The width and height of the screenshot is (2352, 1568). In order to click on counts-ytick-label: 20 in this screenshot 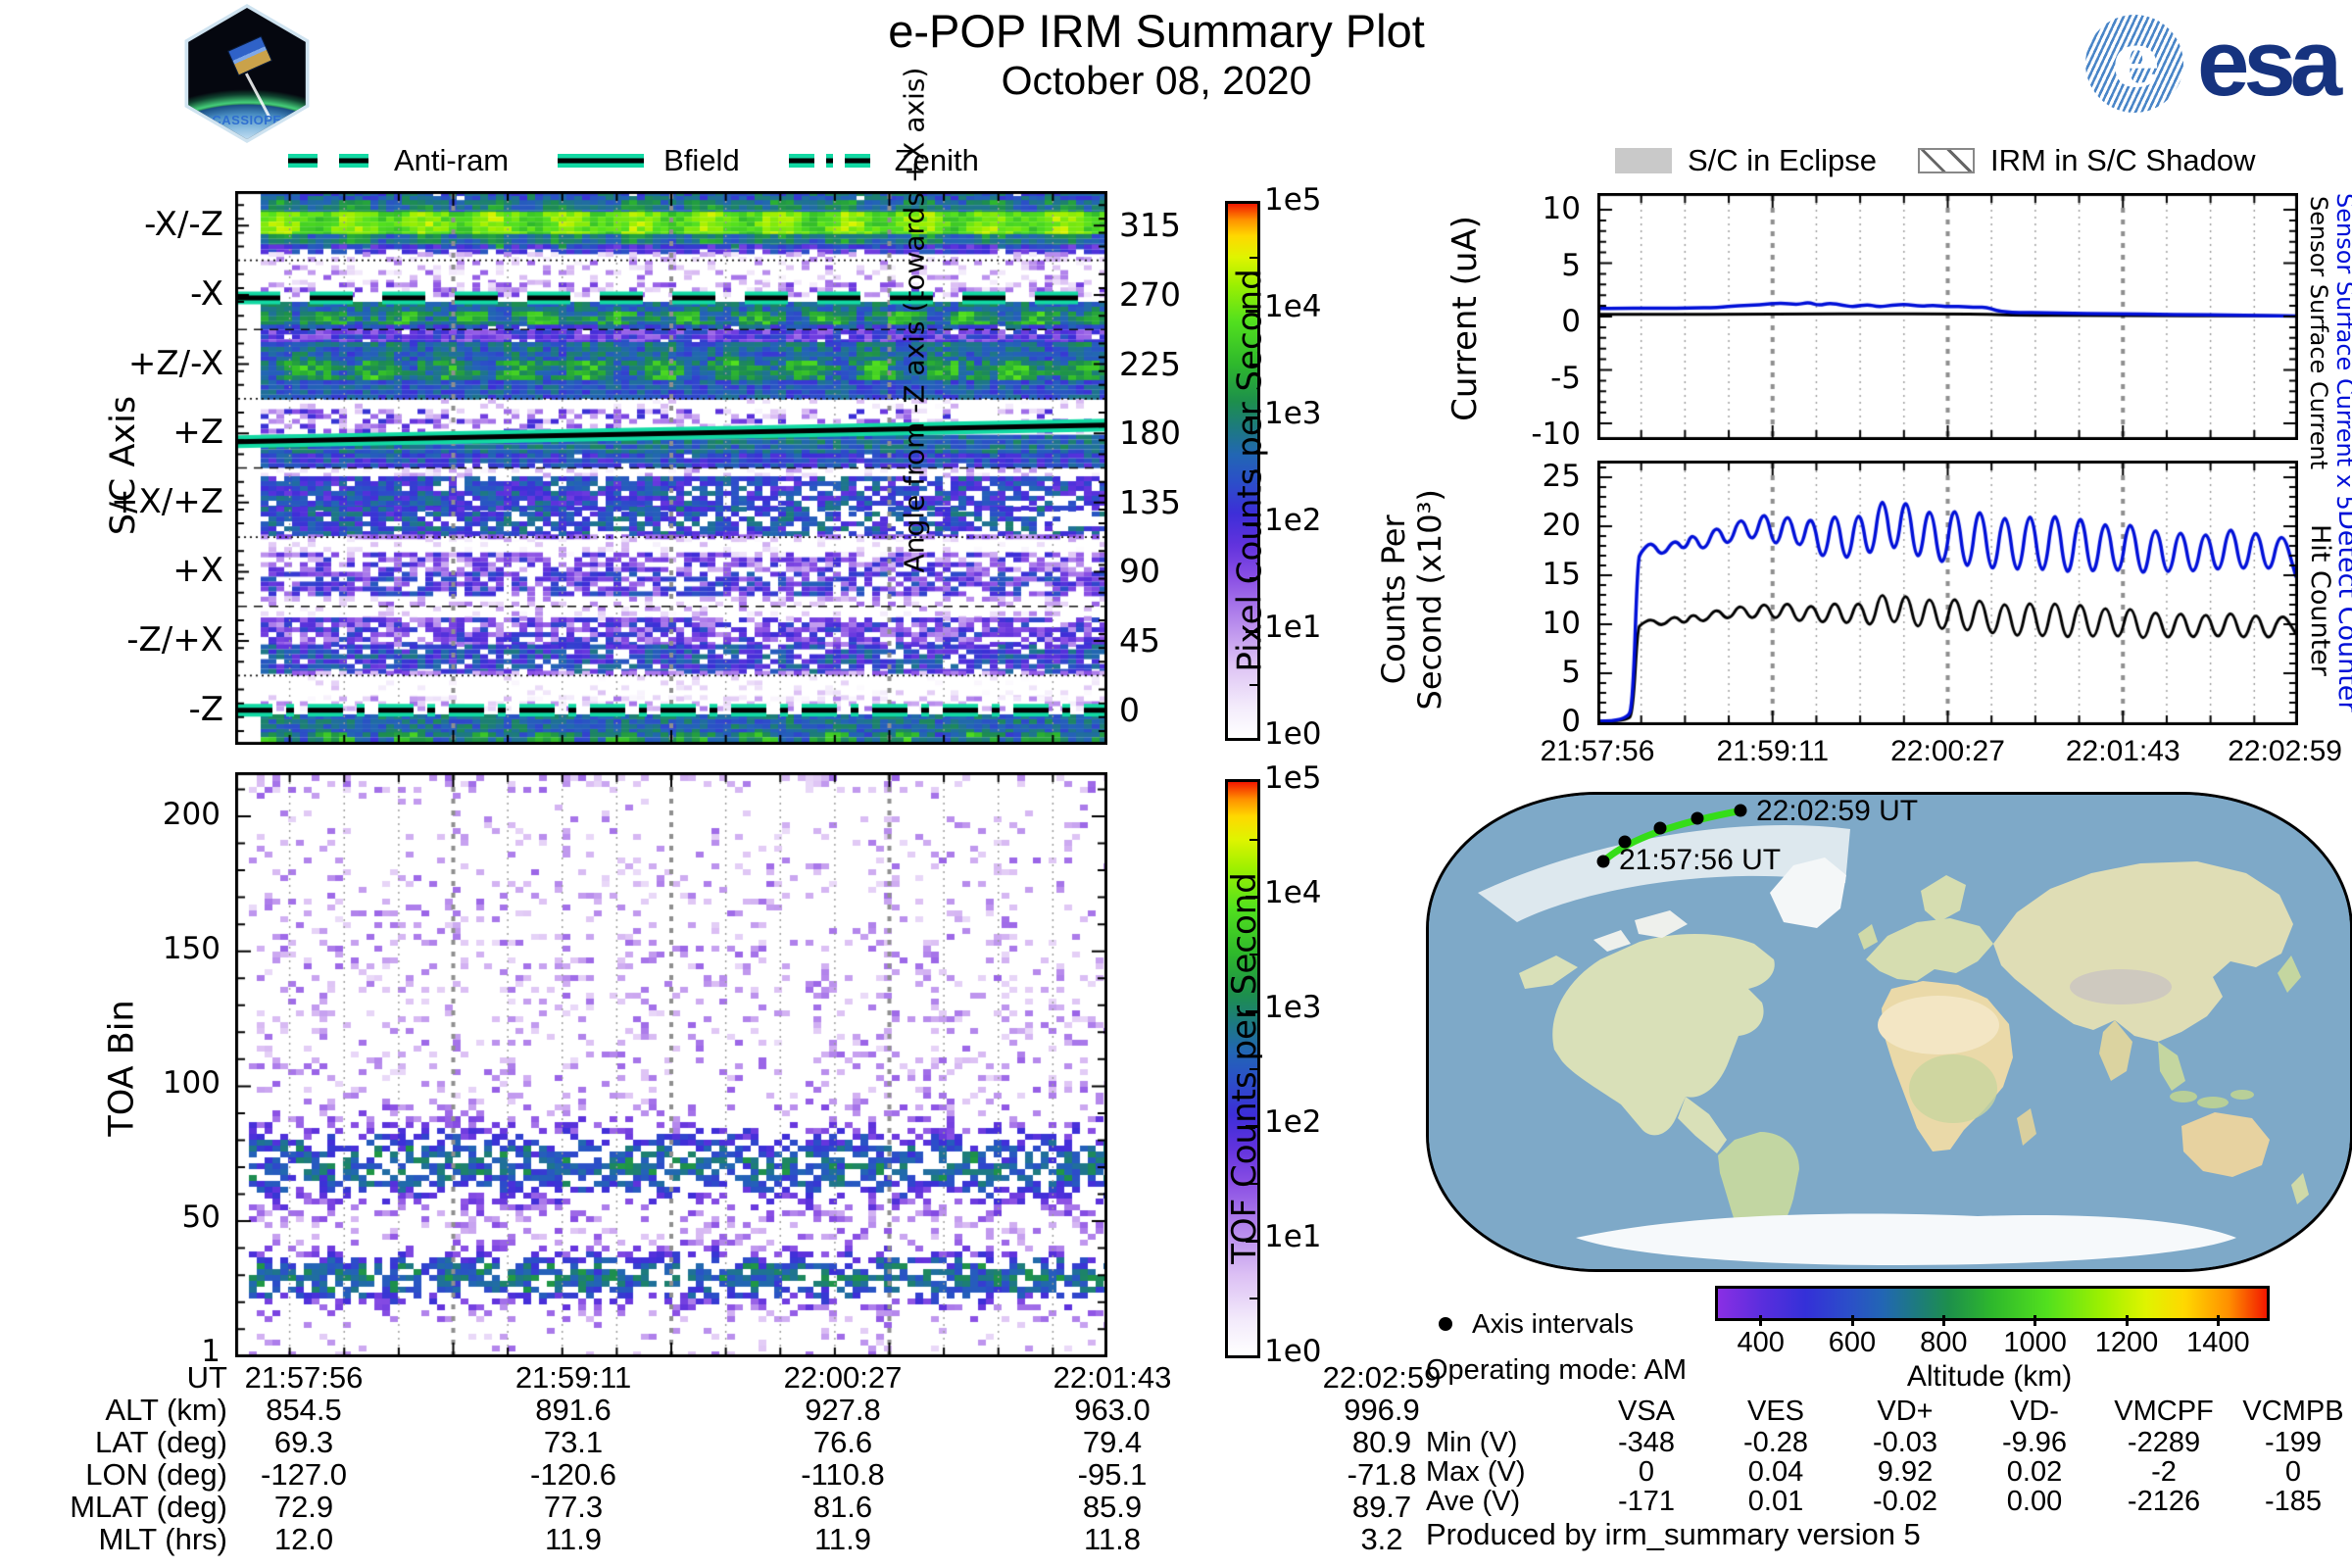, I will do `click(1561, 525)`.